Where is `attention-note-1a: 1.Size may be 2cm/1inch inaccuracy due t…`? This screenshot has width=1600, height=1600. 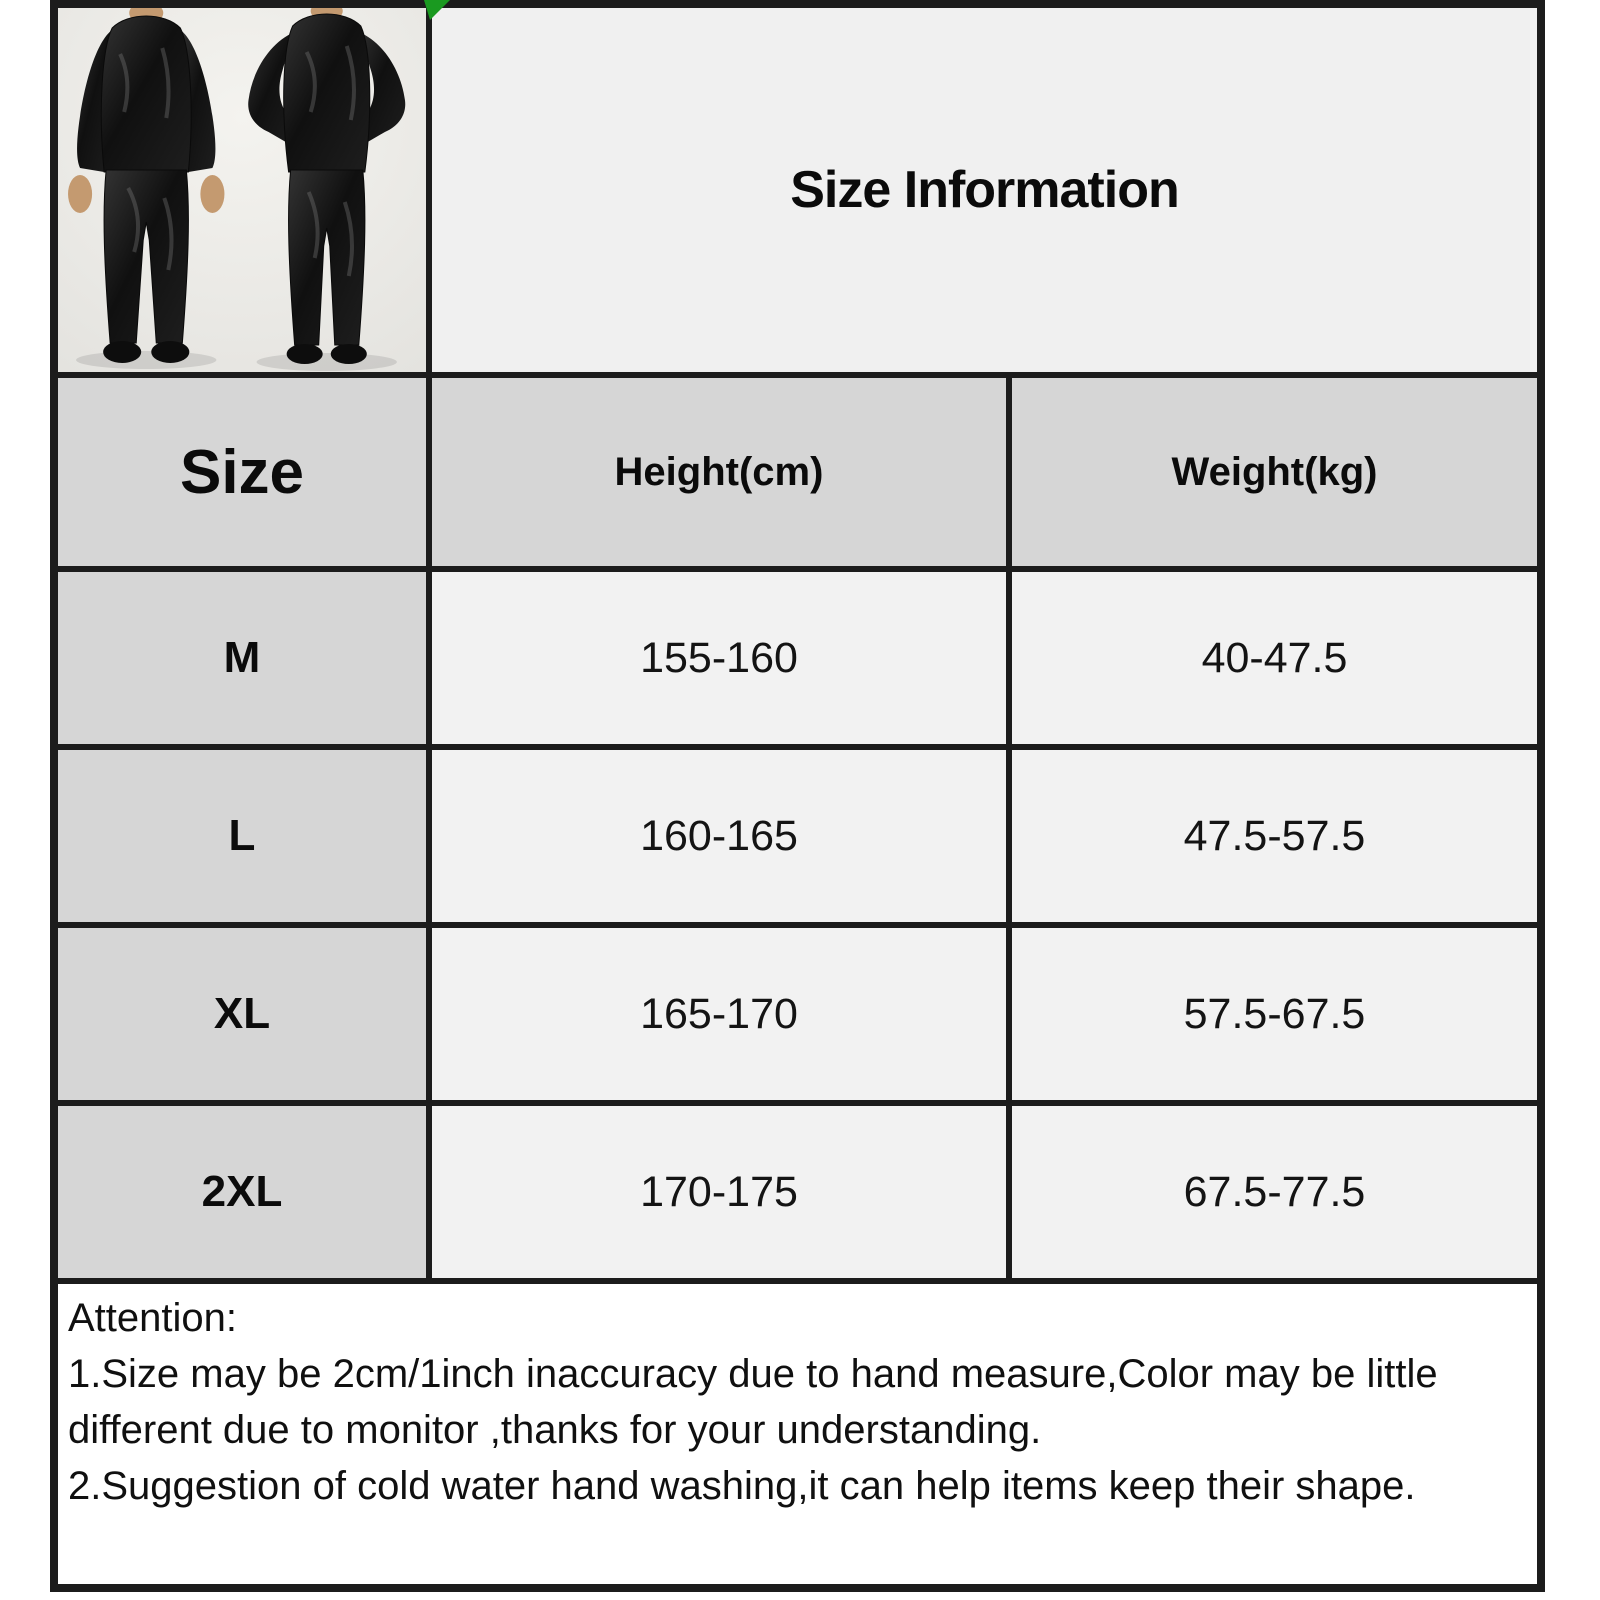
attention-note-1a: 1.Size may be 2cm/1inch inaccuracy due t… is located at coordinates (753, 1374).